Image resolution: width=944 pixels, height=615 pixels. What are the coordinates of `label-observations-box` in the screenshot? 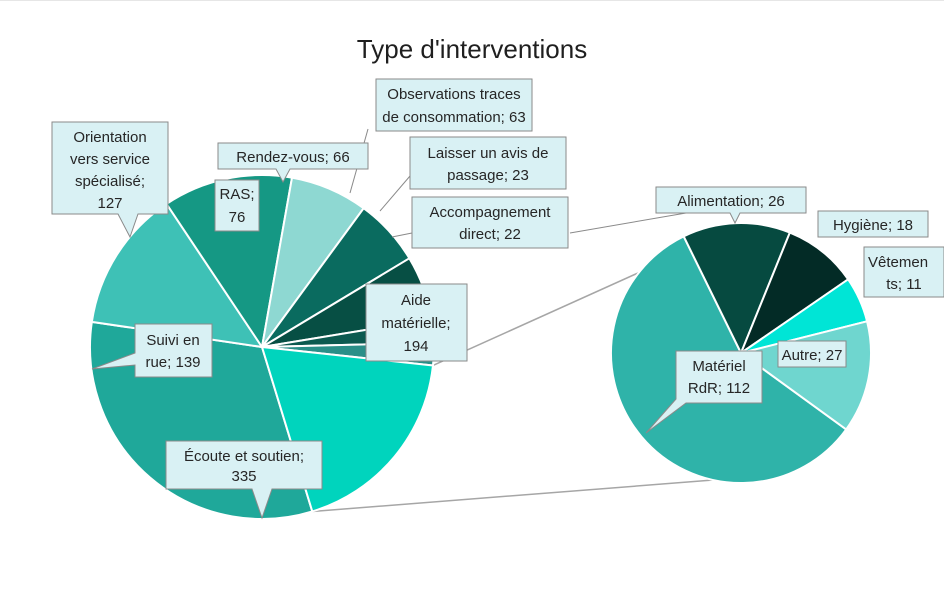 It's located at (454, 105).